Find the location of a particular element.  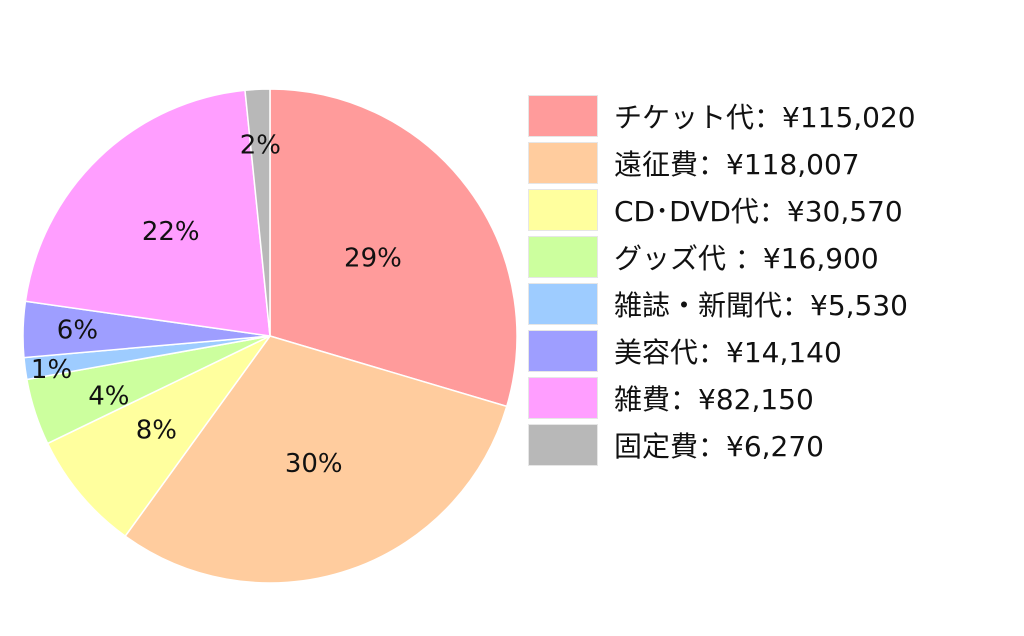

legend-item: 雑誌・新聞代：¥5,530 is located at coordinates (763, 303).